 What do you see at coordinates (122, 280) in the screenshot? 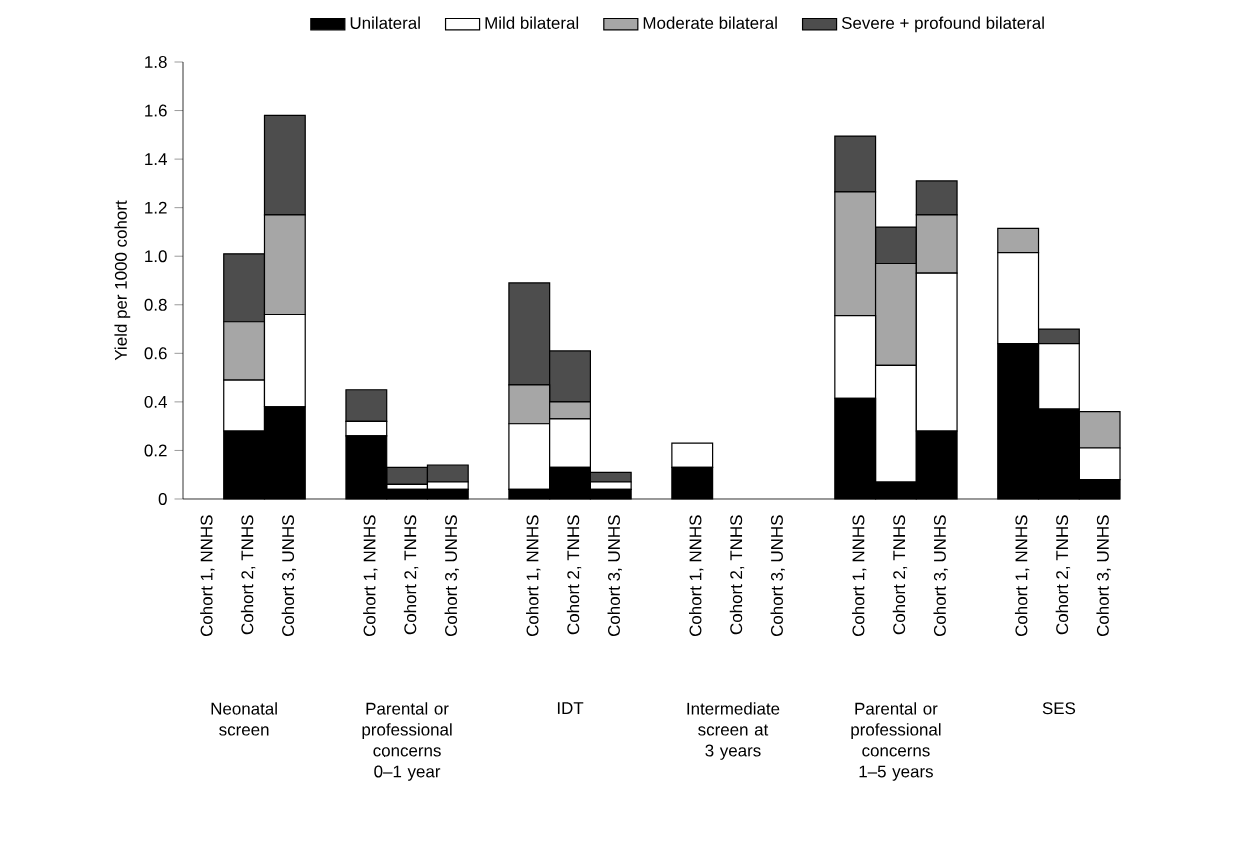
I see `y-axis-title: Yield per 1000 cohort` at bounding box center [122, 280].